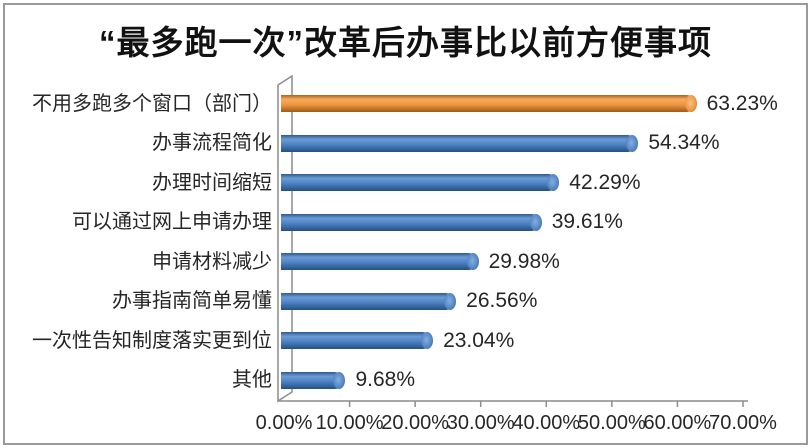  I want to click on x-tick-label: 30.00%, so click(480, 423).